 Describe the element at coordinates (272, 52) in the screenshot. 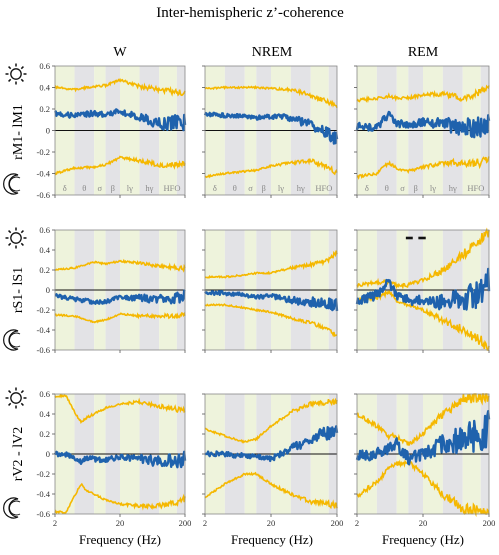

I see `column-title-nrem: NREM` at that location.